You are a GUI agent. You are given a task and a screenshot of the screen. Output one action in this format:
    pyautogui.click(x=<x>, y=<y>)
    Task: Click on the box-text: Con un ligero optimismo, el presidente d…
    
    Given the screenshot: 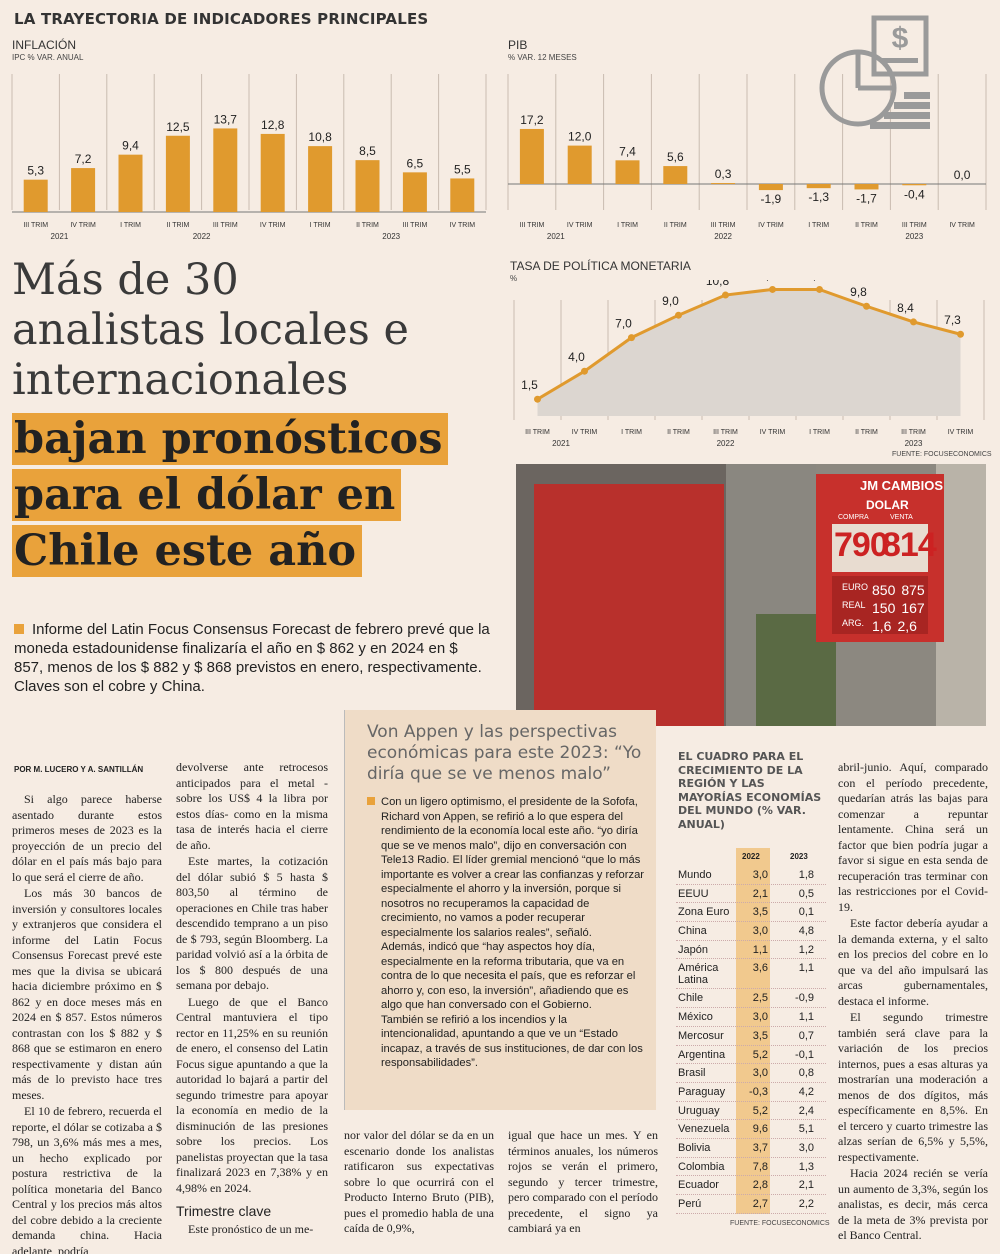 What is the action you would take?
    pyautogui.click(x=513, y=867)
    